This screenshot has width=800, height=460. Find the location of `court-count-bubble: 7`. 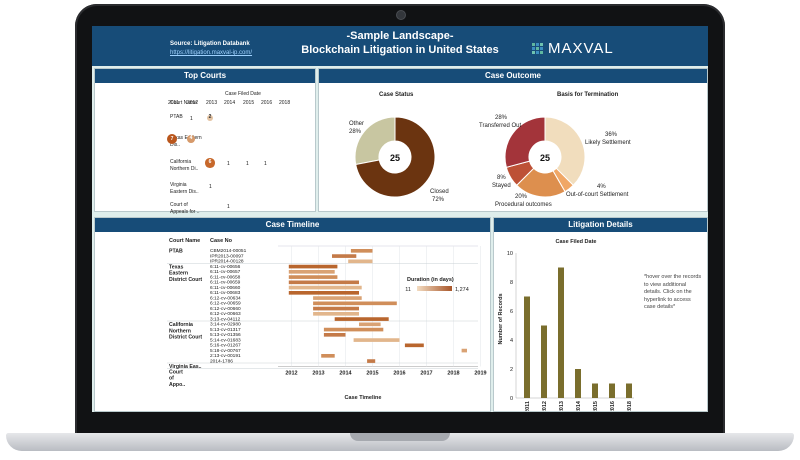

court-count-bubble: 7 is located at coordinates (172, 139).